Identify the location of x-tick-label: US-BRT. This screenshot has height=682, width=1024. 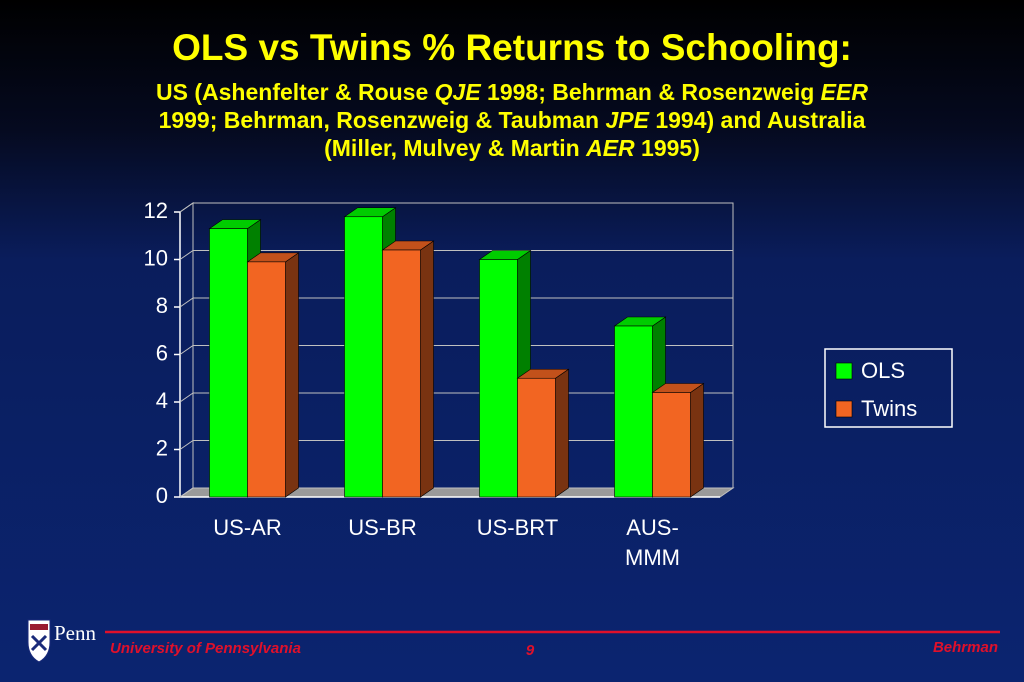
(517, 527).